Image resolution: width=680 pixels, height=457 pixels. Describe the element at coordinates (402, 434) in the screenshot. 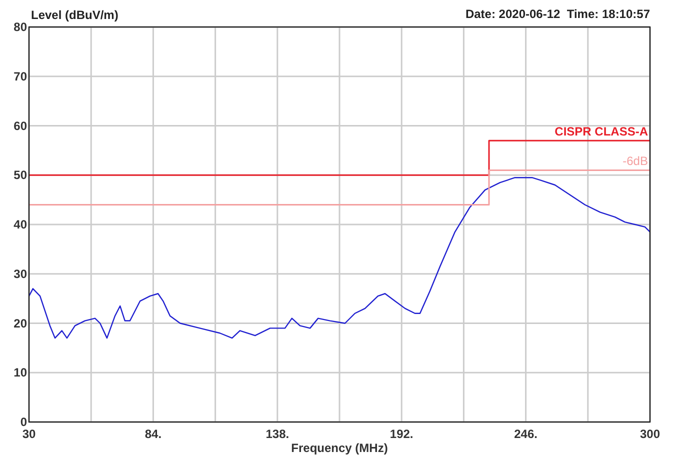

I see `x-tick-label: 192.` at that location.